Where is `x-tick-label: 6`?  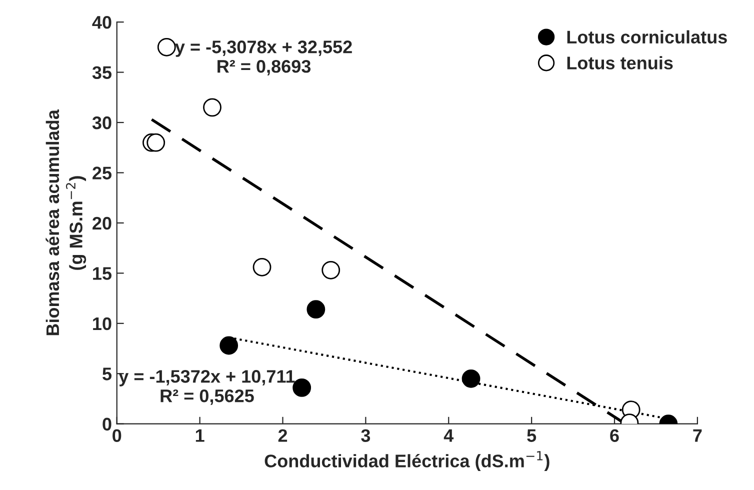
x-tick-label: 6 is located at coordinates (614, 435).